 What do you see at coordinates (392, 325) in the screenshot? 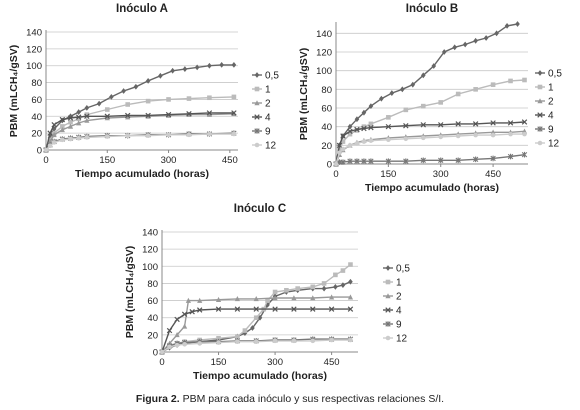
I see `legend-entry: 9` at bounding box center [392, 325].